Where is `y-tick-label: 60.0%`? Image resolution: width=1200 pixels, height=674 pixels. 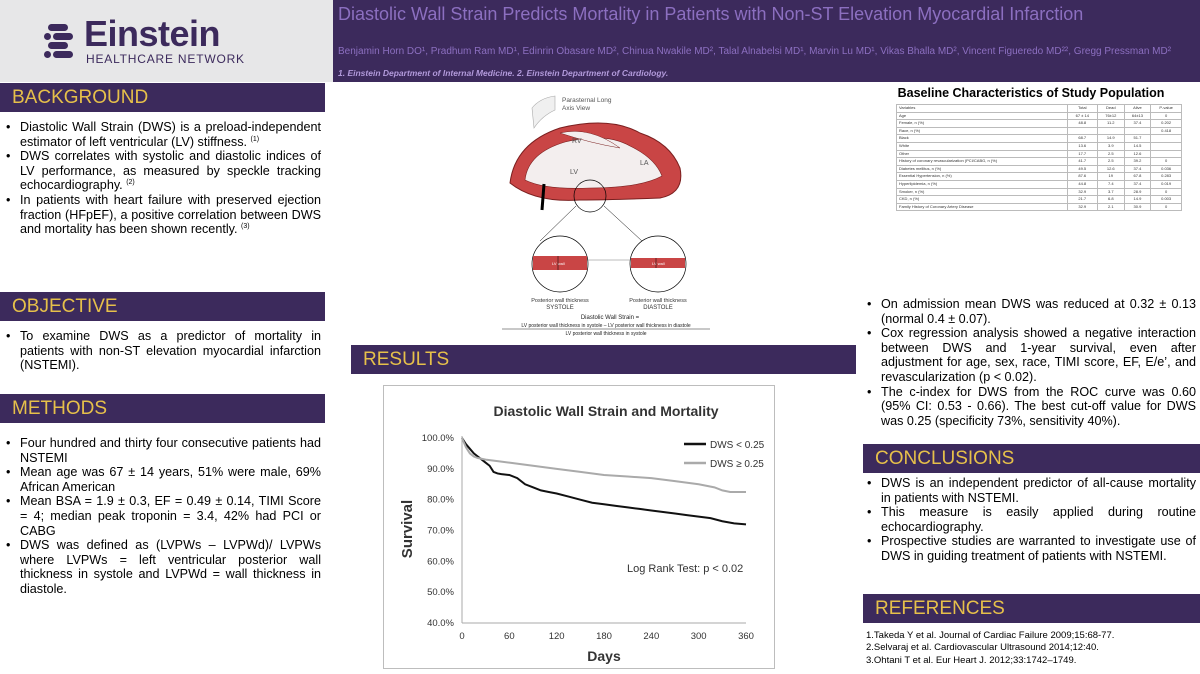 y-tick-label: 60.0% is located at coordinates (440, 561).